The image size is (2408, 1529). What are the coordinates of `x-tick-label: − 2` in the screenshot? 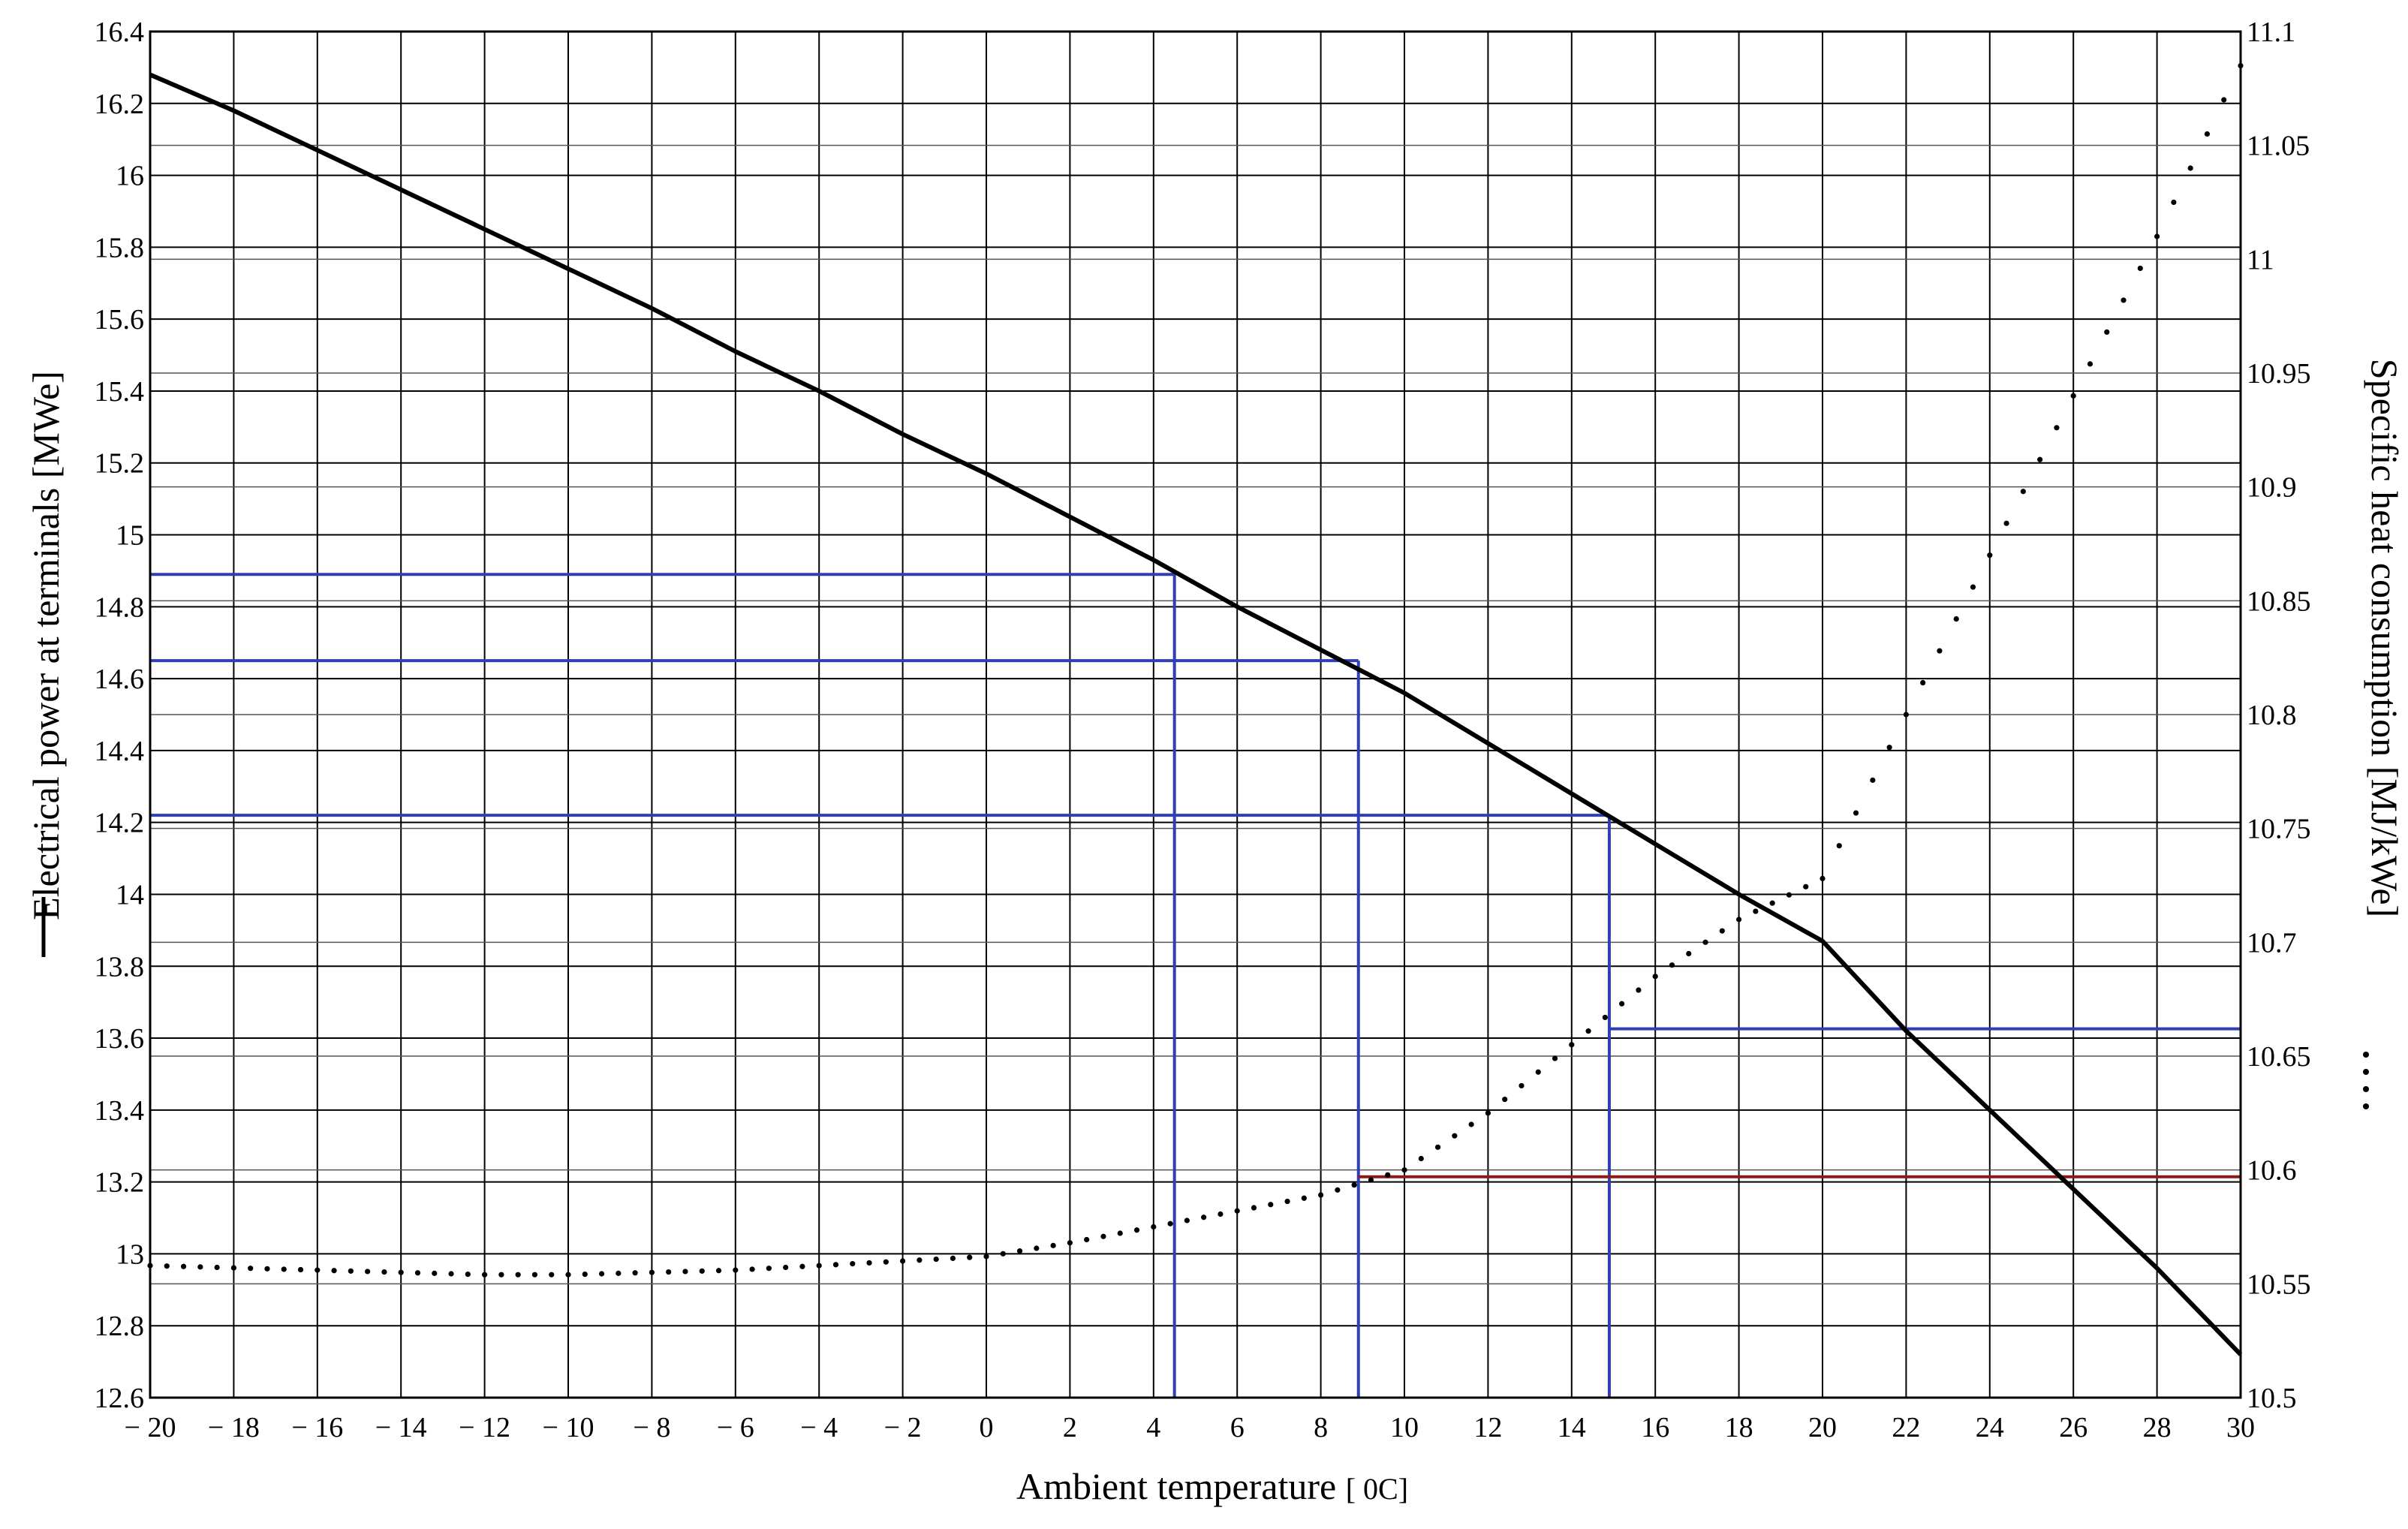 It's located at (903, 1427).